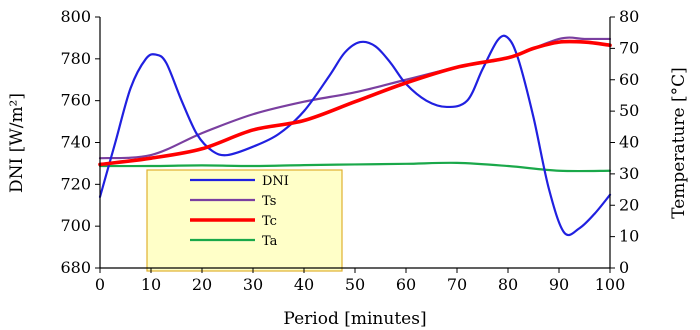 Image resolution: width=700 pixels, height=330 pixels. I want to click on left-y-tick-label: 780, so click(75, 58).